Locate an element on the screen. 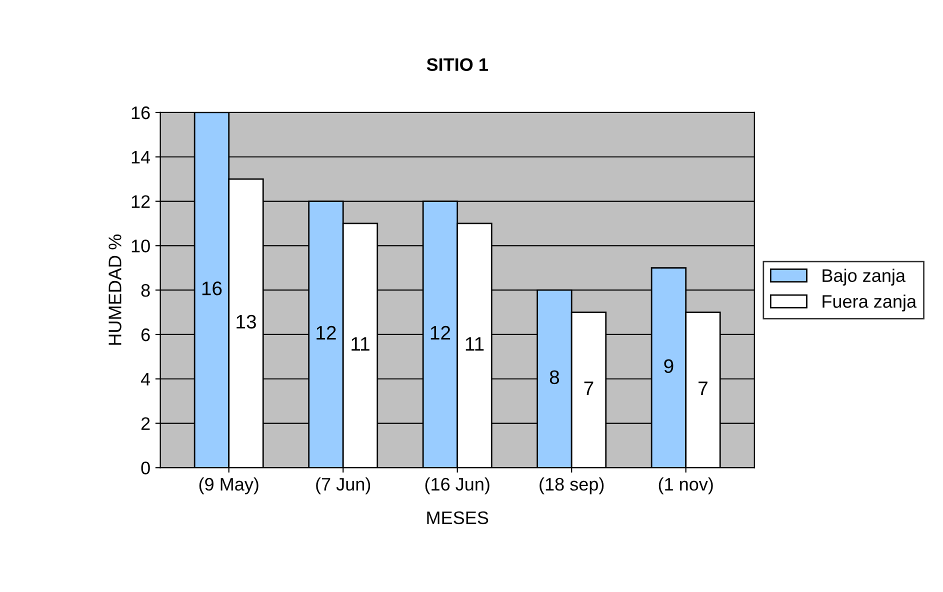 Image resolution: width=943 pixels, height=592 pixels. y-tick-label: 2 is located at coordinates (145, 423).